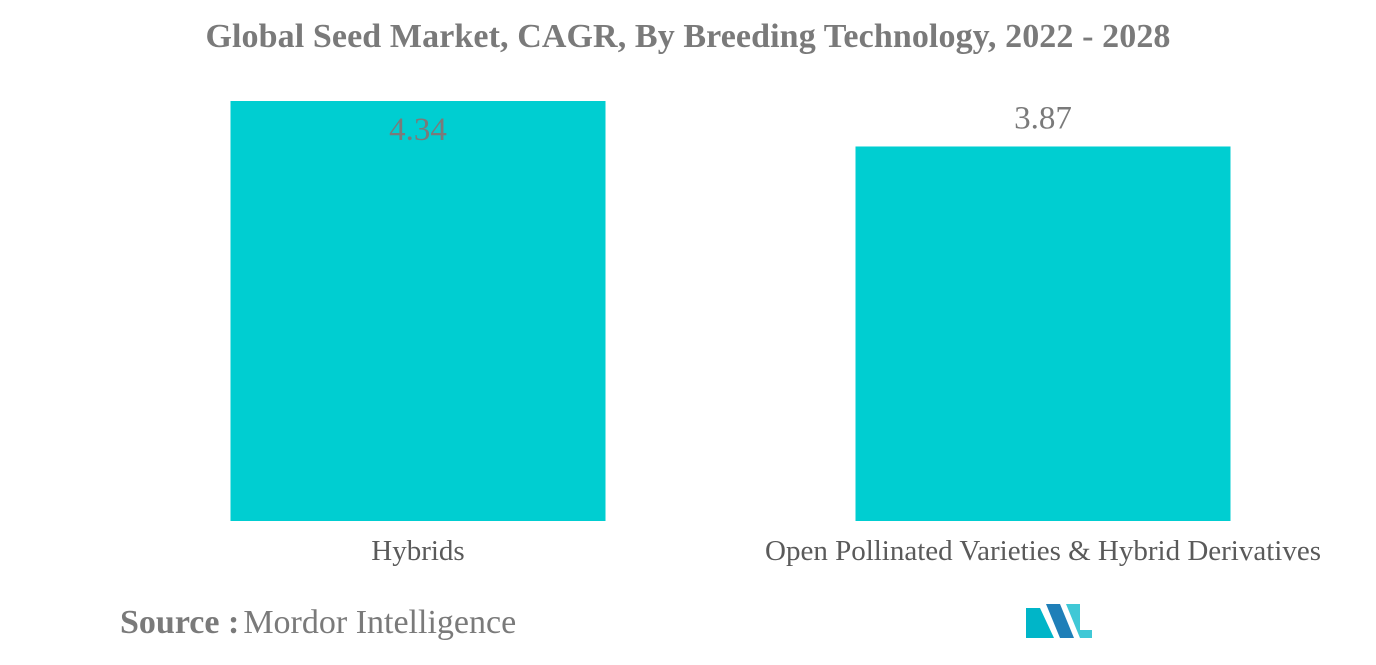  What do you see at coordinates (418, 130) in the screenshot?
I see `data-label-1: 4.34` at bounding box center [418, 130].